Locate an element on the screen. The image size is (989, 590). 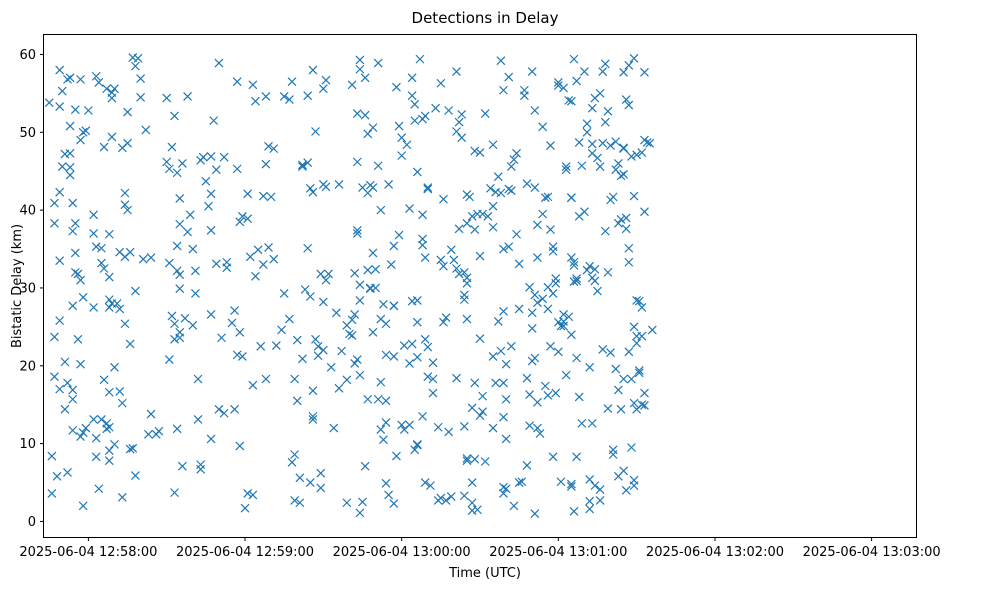
y-axis-label: Bistatic Delay (km) is located at coordinates (17, 286).